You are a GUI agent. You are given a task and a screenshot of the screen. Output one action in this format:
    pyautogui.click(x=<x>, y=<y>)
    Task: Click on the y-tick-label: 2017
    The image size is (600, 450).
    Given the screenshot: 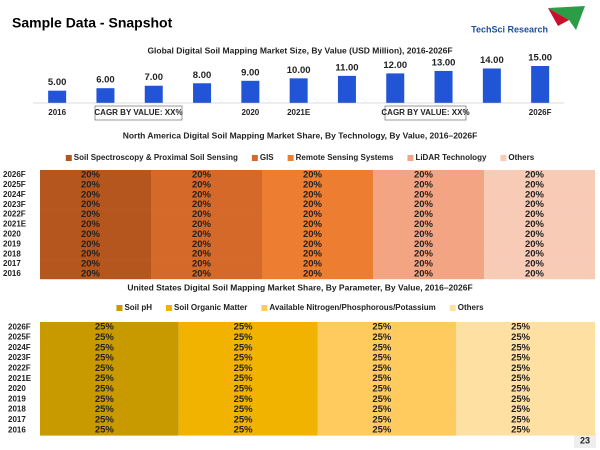 What is the action you would take?
    pyautogui.click(x=12, y=263)
    